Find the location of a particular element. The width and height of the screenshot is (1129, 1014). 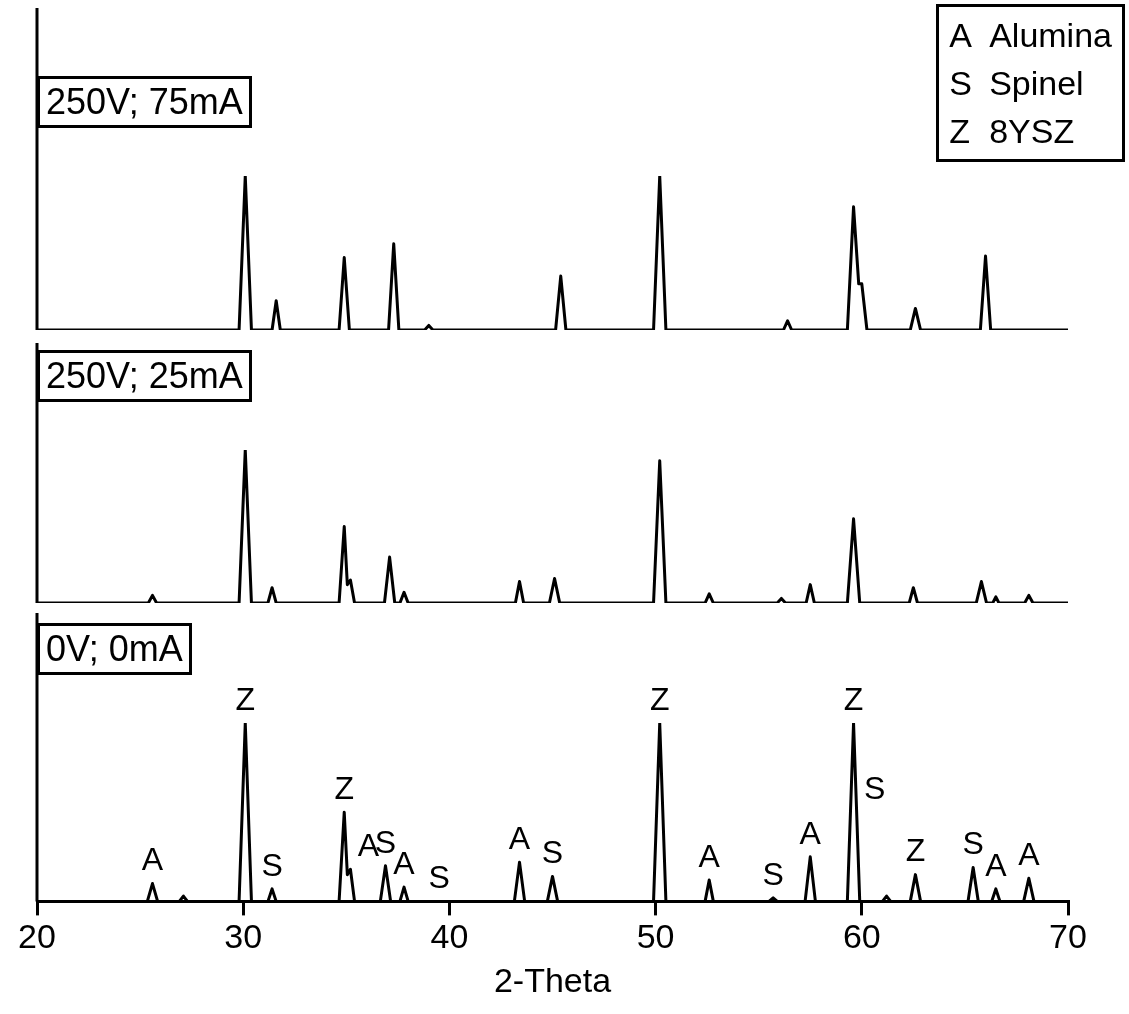

text: S Spinel is located at coordinates (1016, 83).